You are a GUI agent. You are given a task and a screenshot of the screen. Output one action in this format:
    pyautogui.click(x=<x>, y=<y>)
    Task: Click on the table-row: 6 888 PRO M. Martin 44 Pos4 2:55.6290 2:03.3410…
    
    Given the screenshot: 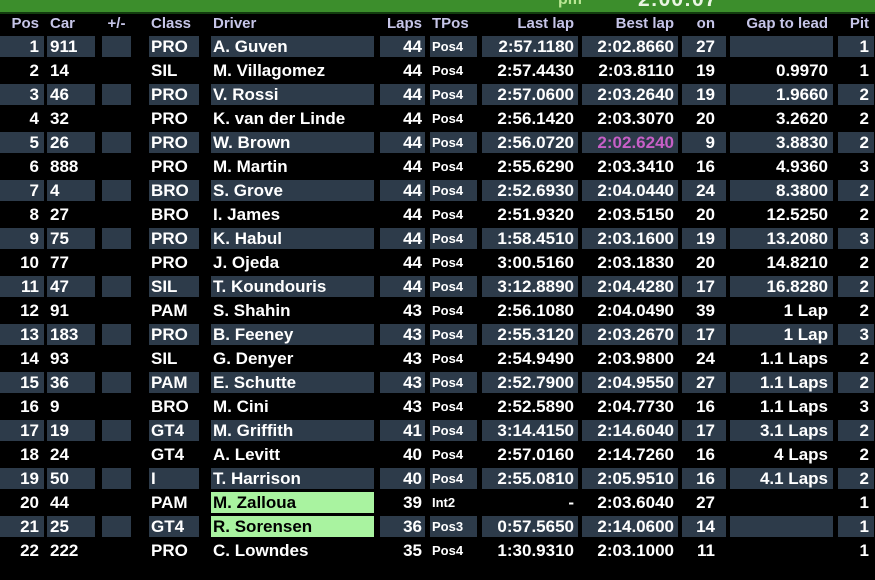 What is the action you would take?
    pyautogui.click(x=437, y=166)
    